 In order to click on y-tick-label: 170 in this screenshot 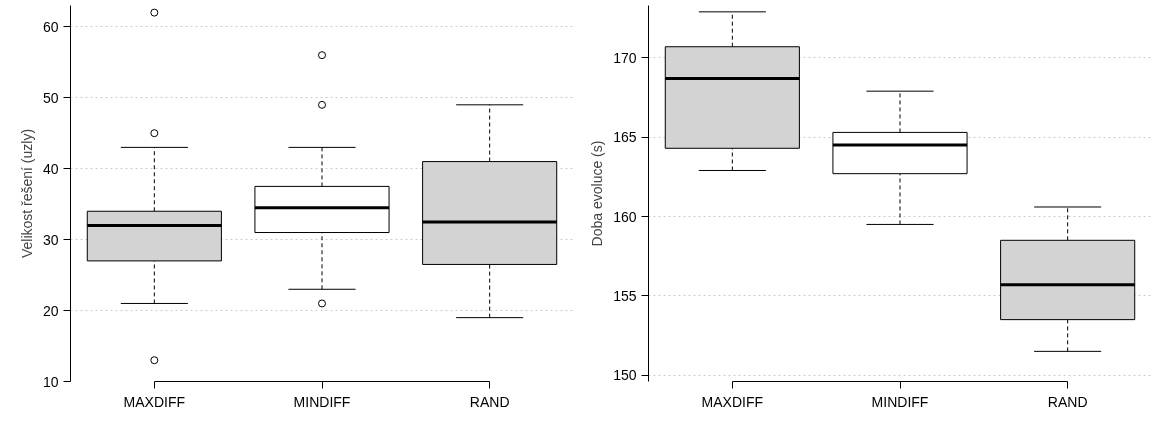, I will do `click(625, 57)`.